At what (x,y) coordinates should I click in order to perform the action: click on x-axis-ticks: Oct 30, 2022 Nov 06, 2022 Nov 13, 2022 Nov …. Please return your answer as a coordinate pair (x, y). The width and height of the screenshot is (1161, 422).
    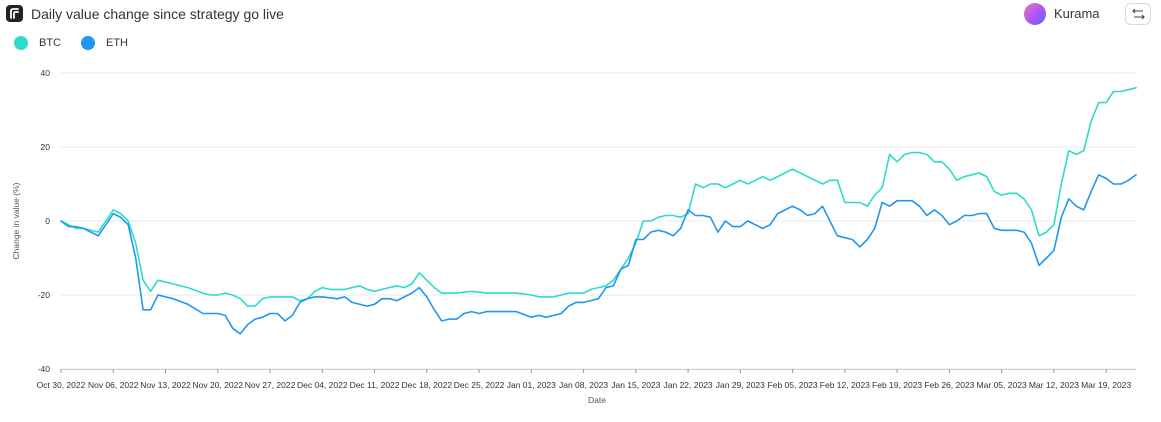
    Looking at the image, I should click on (584, 379).